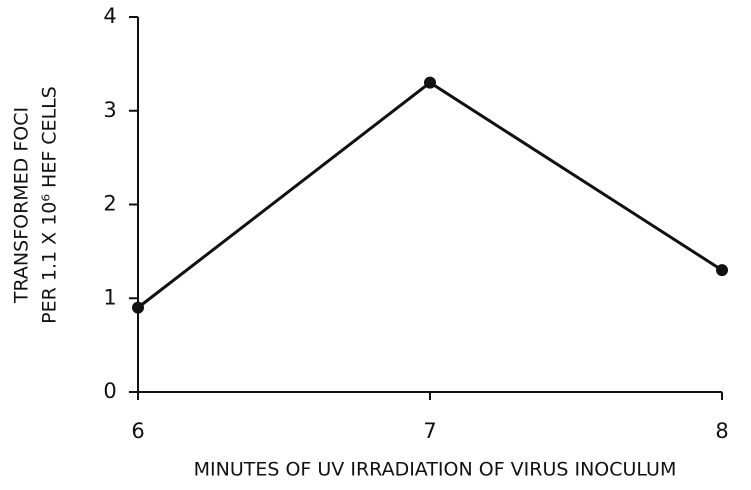 This screenshot has width=751, height=490. Describe the element at coordinates (721, 431) in the screenshot. I see `x-tick-label: 8` at that location.